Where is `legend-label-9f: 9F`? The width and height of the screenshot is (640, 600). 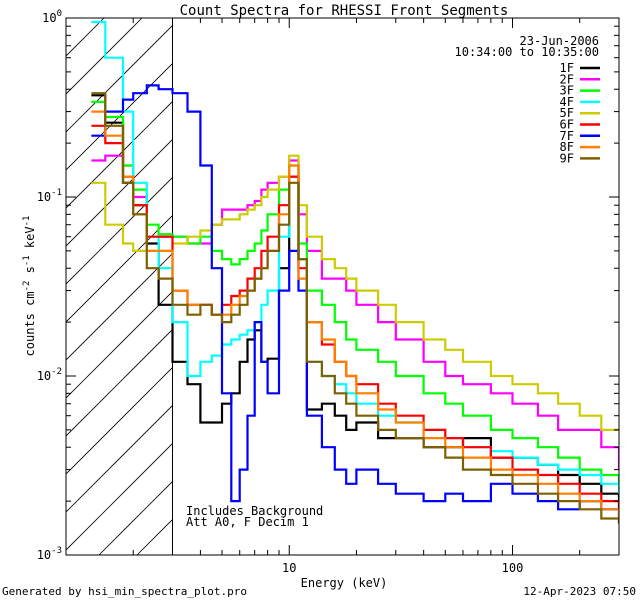
legend-label-9f: 9F is located at coordinates (567, 158).